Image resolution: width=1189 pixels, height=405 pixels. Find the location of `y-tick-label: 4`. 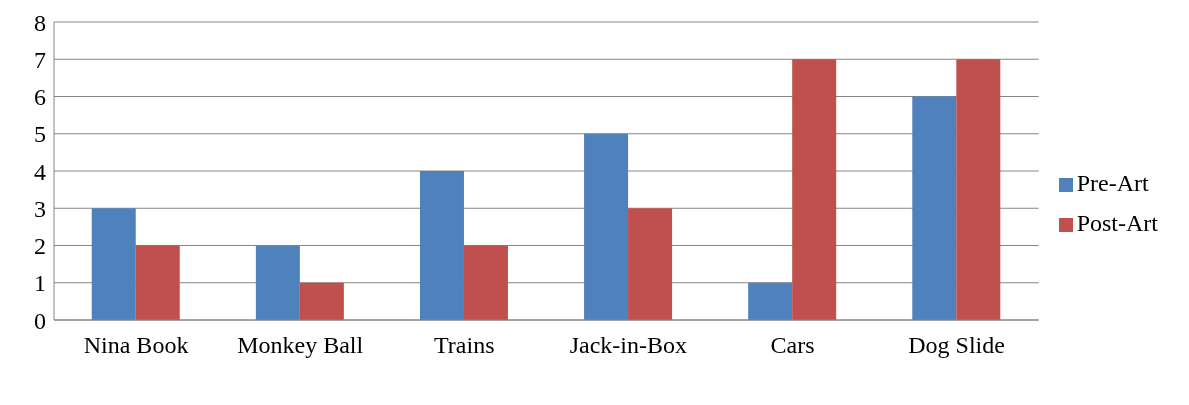

y-tick-label: 4 is located at coordinates (40, 171).